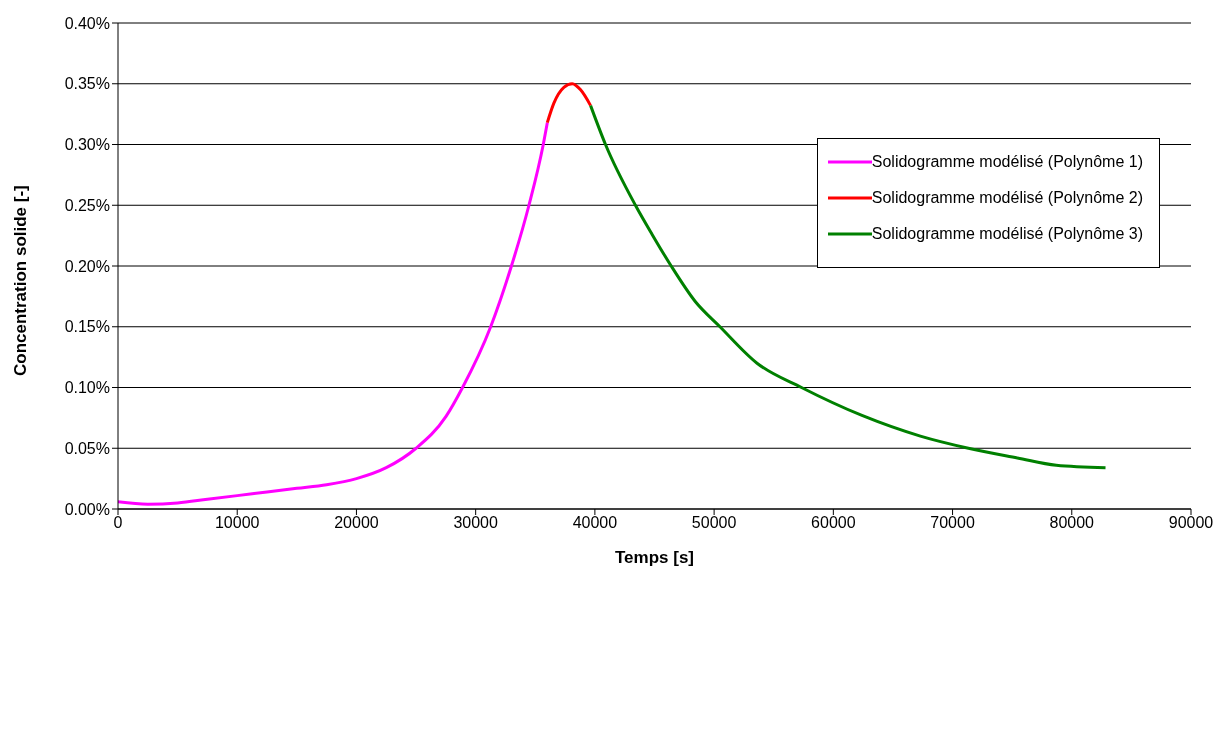 This screenshot has width=1224, height=747. Describe the element at coordinates (87, 145) in the screenshot. I see `y-tick-label: 0.30%` at that location.